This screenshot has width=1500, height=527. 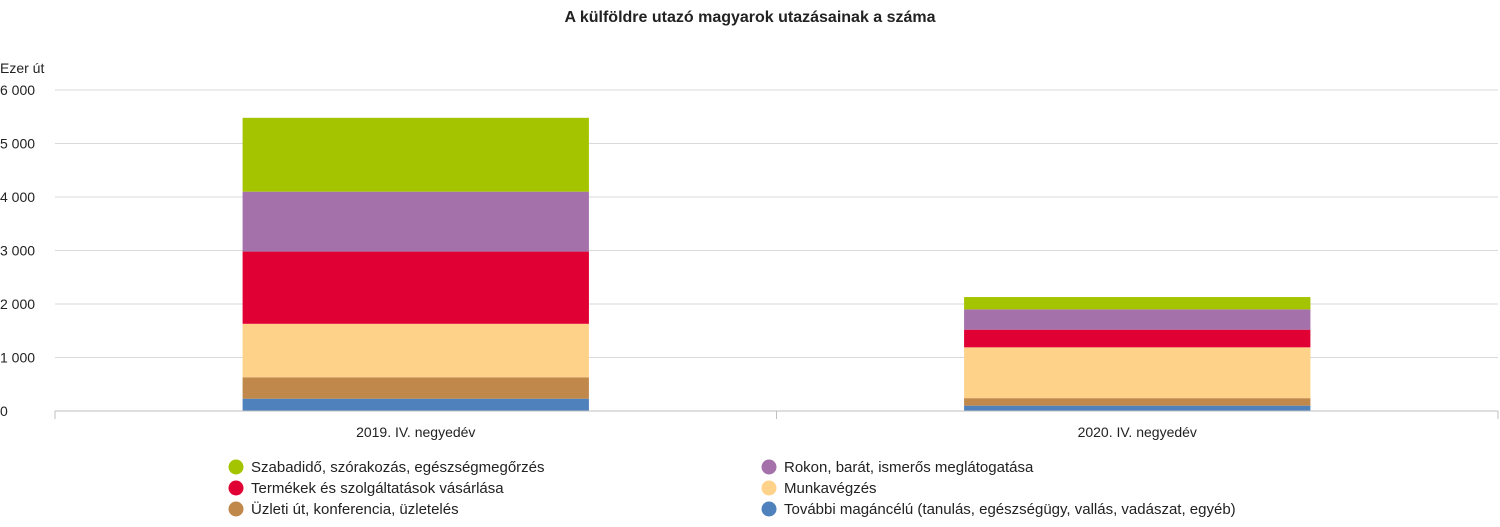 I want to click on y-tick-labels: 0 1 000 2 000 3 000 4 000 5 000 6 000, so click(x=17, y=250).